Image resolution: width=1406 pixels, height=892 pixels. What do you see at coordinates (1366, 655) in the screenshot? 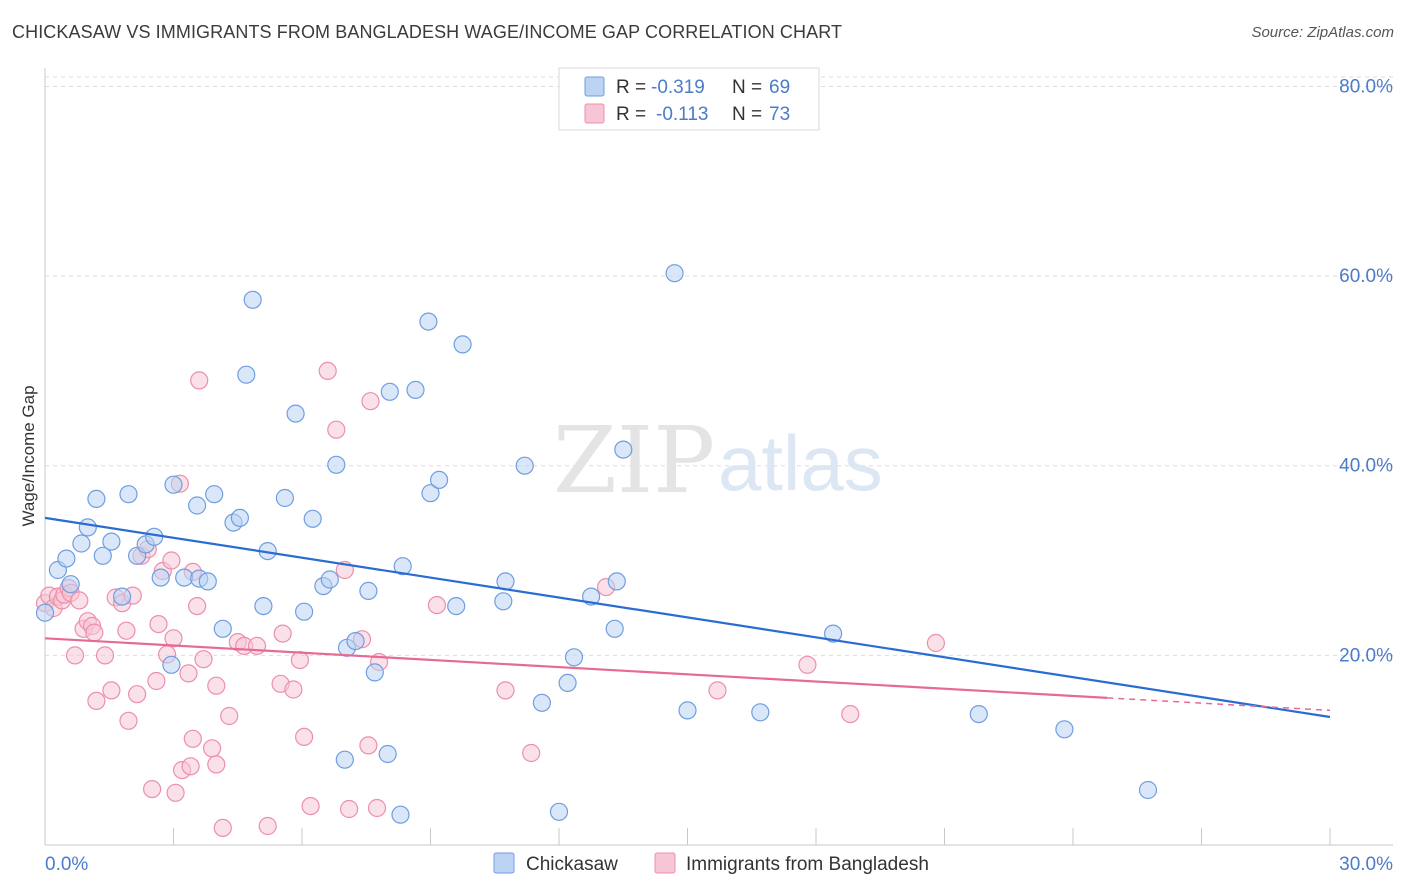
I see `y-tick-label: 20.0%` at bounding box center [1366, 655].